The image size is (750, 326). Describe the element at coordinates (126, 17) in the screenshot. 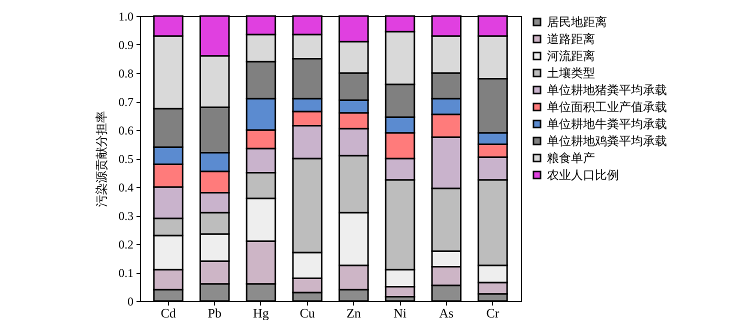

I see `y-tick-label: 1.0` at that location.